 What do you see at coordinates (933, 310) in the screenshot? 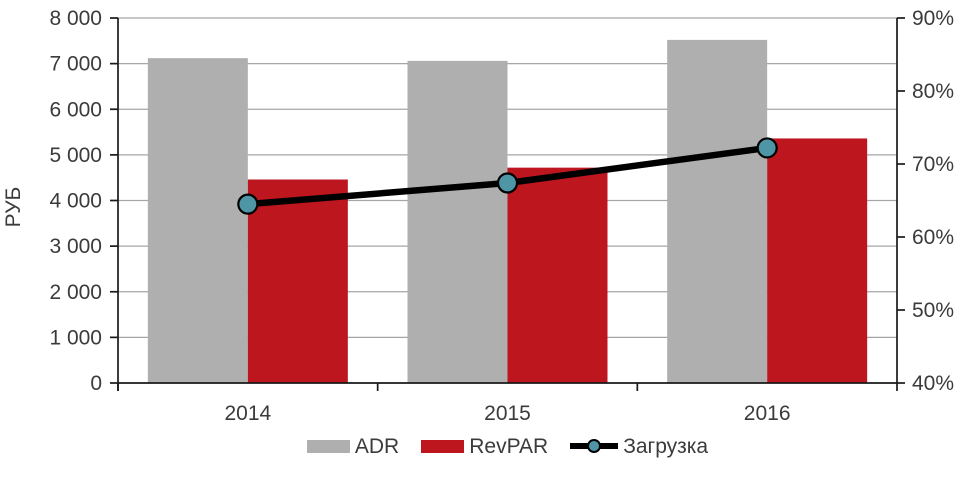
I see `right-axis-label: 50%` at bounding box center [933, 310].